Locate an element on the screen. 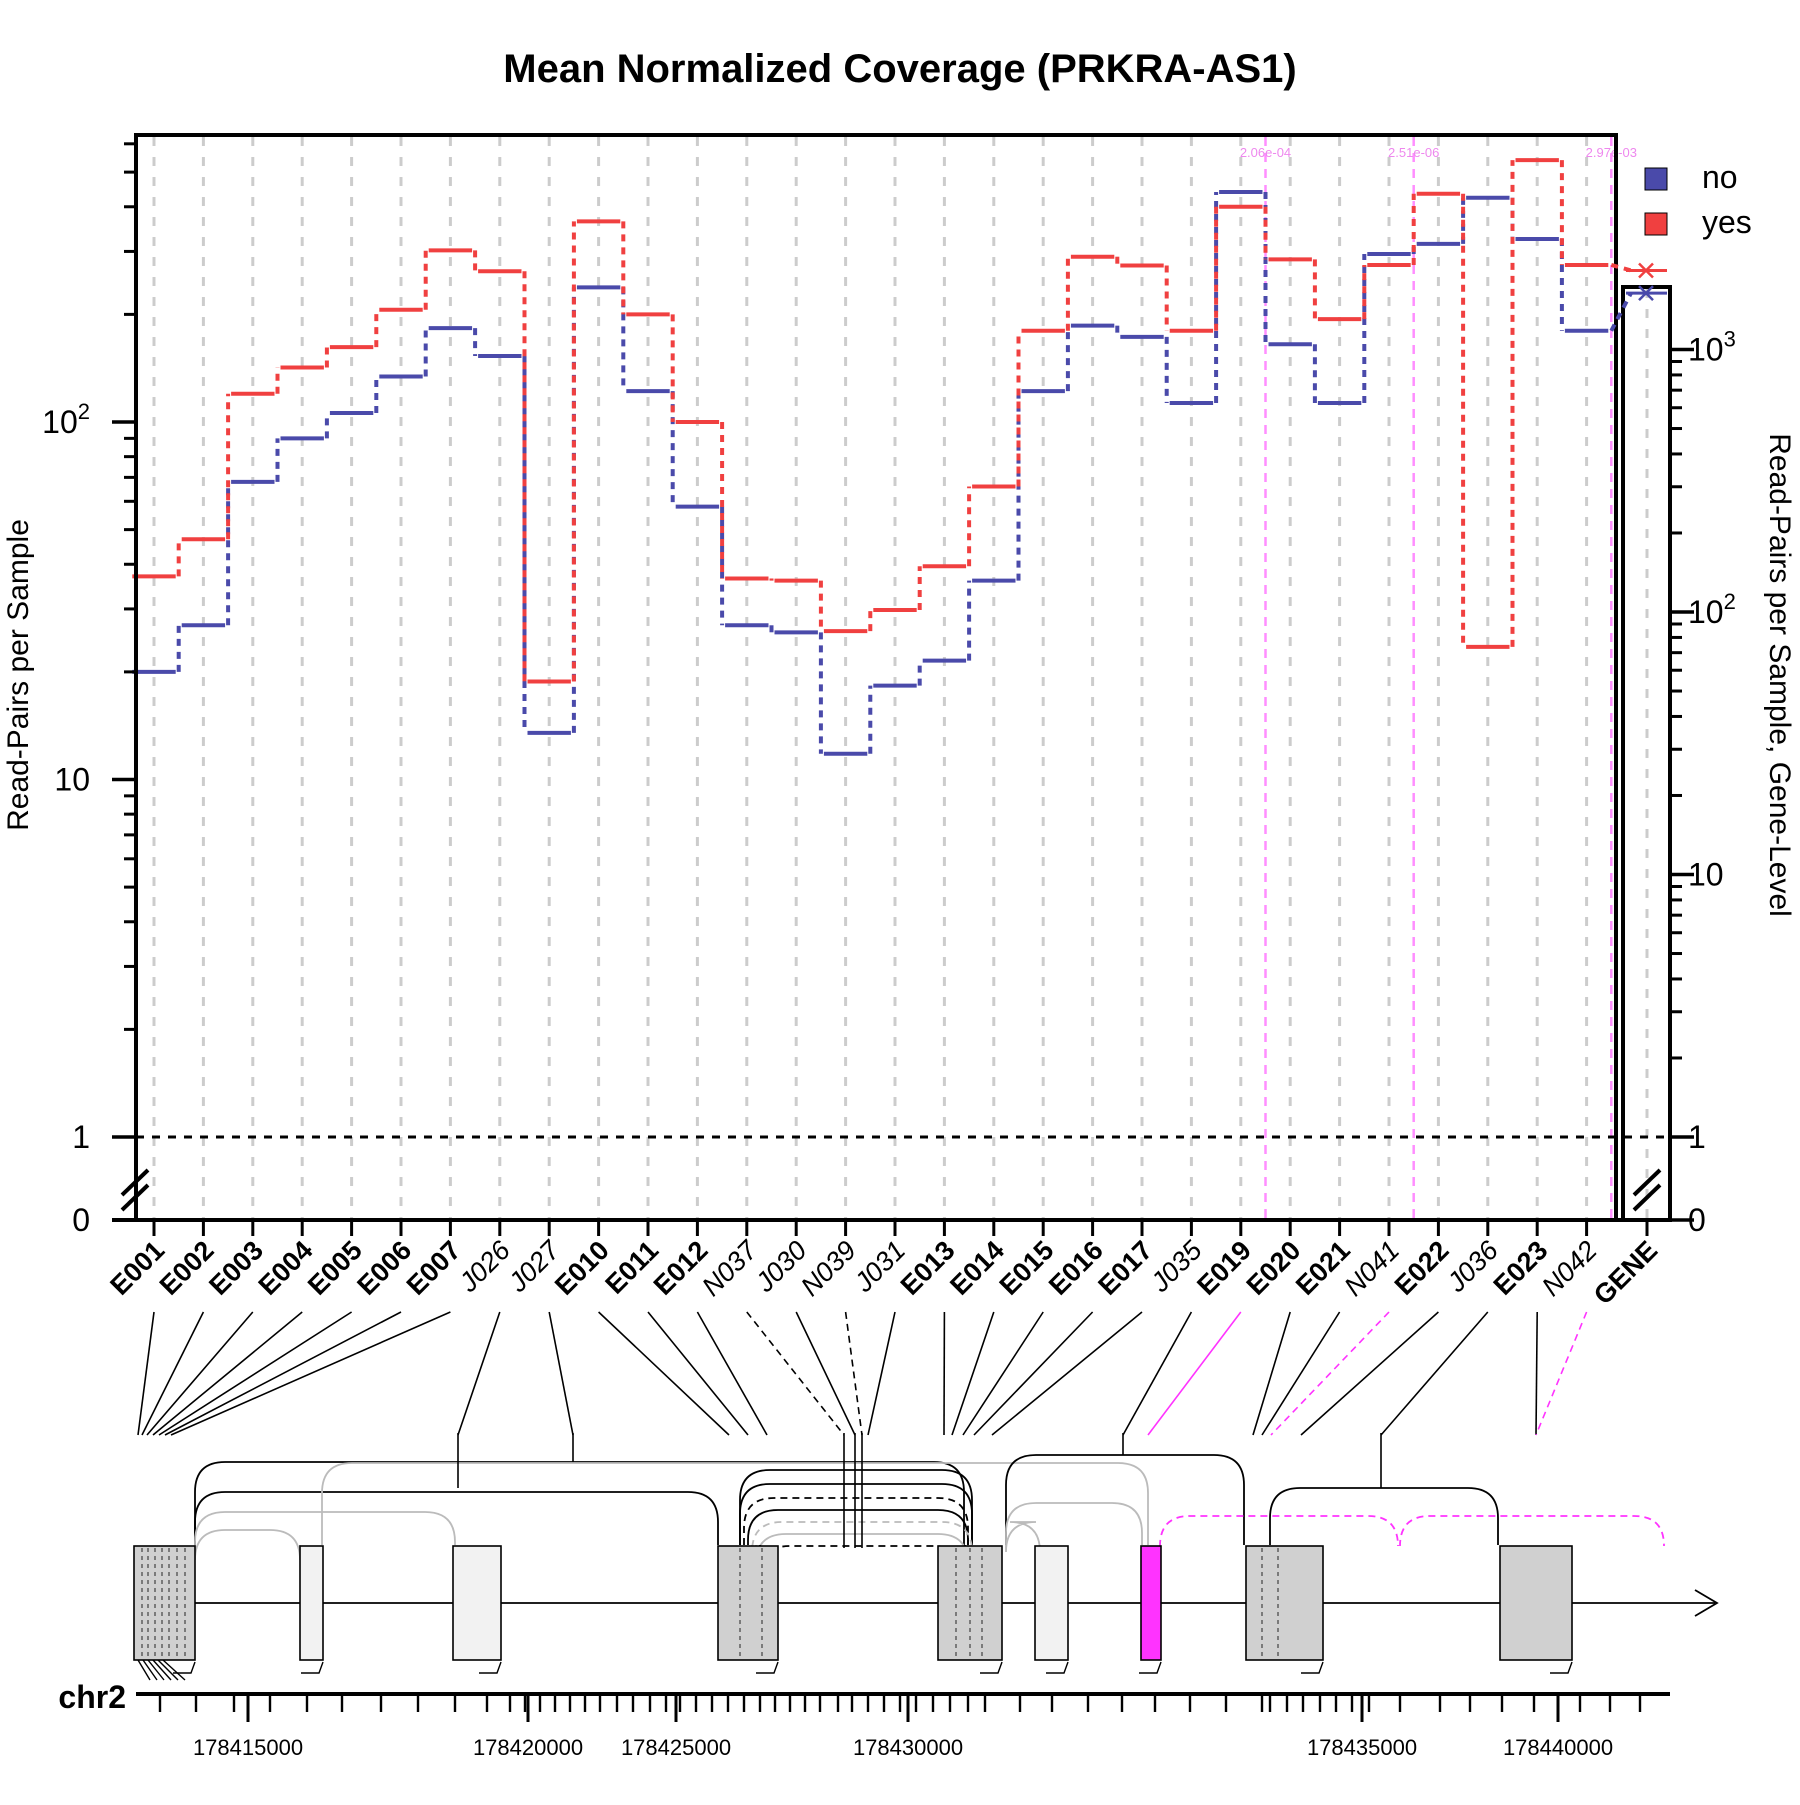  feature-label: J026 is located at coordinates (485, 1266).